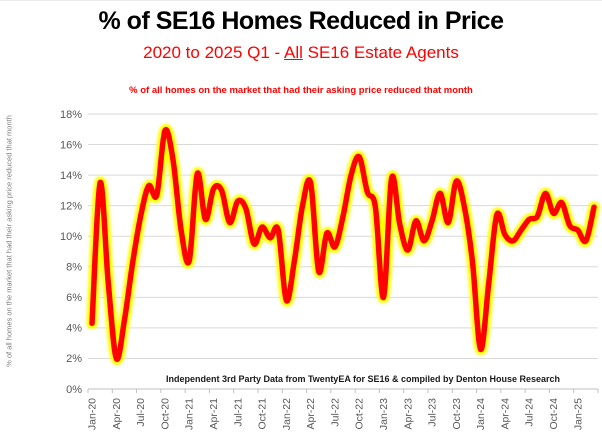 The height and width of the screenshot is (446, 602). Describe the element at coordinates (93, 414) in the screenshot. I see `x-tick-label: Jan-20` at that location.